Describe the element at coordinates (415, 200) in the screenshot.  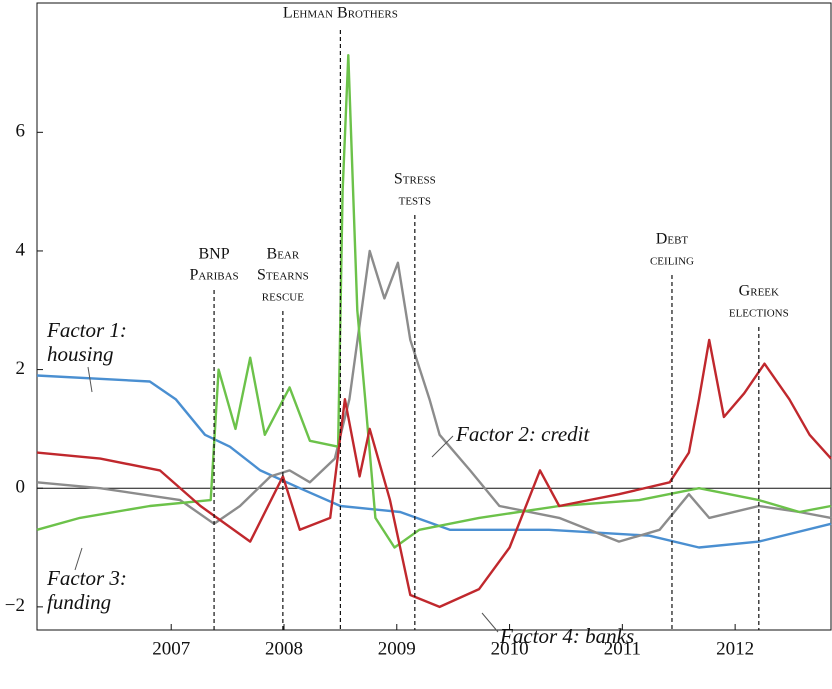
I see `event-label: tests` at that location.